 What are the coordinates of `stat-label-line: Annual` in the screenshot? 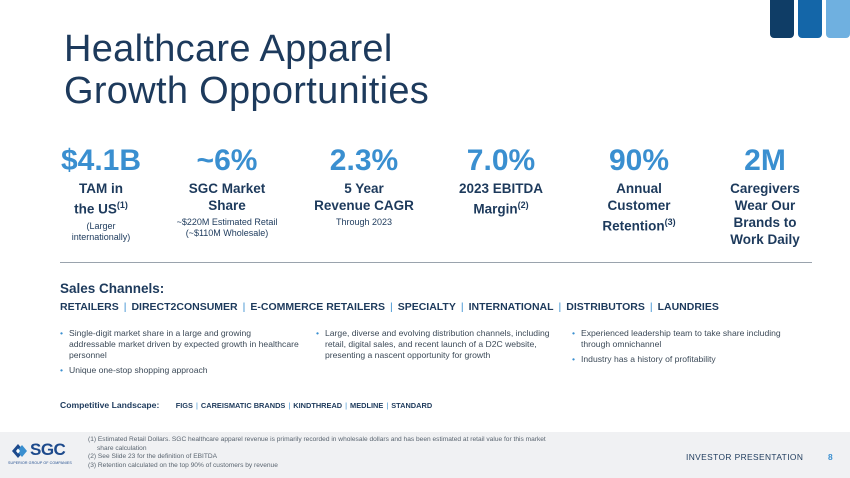 It's located at (639, 188).